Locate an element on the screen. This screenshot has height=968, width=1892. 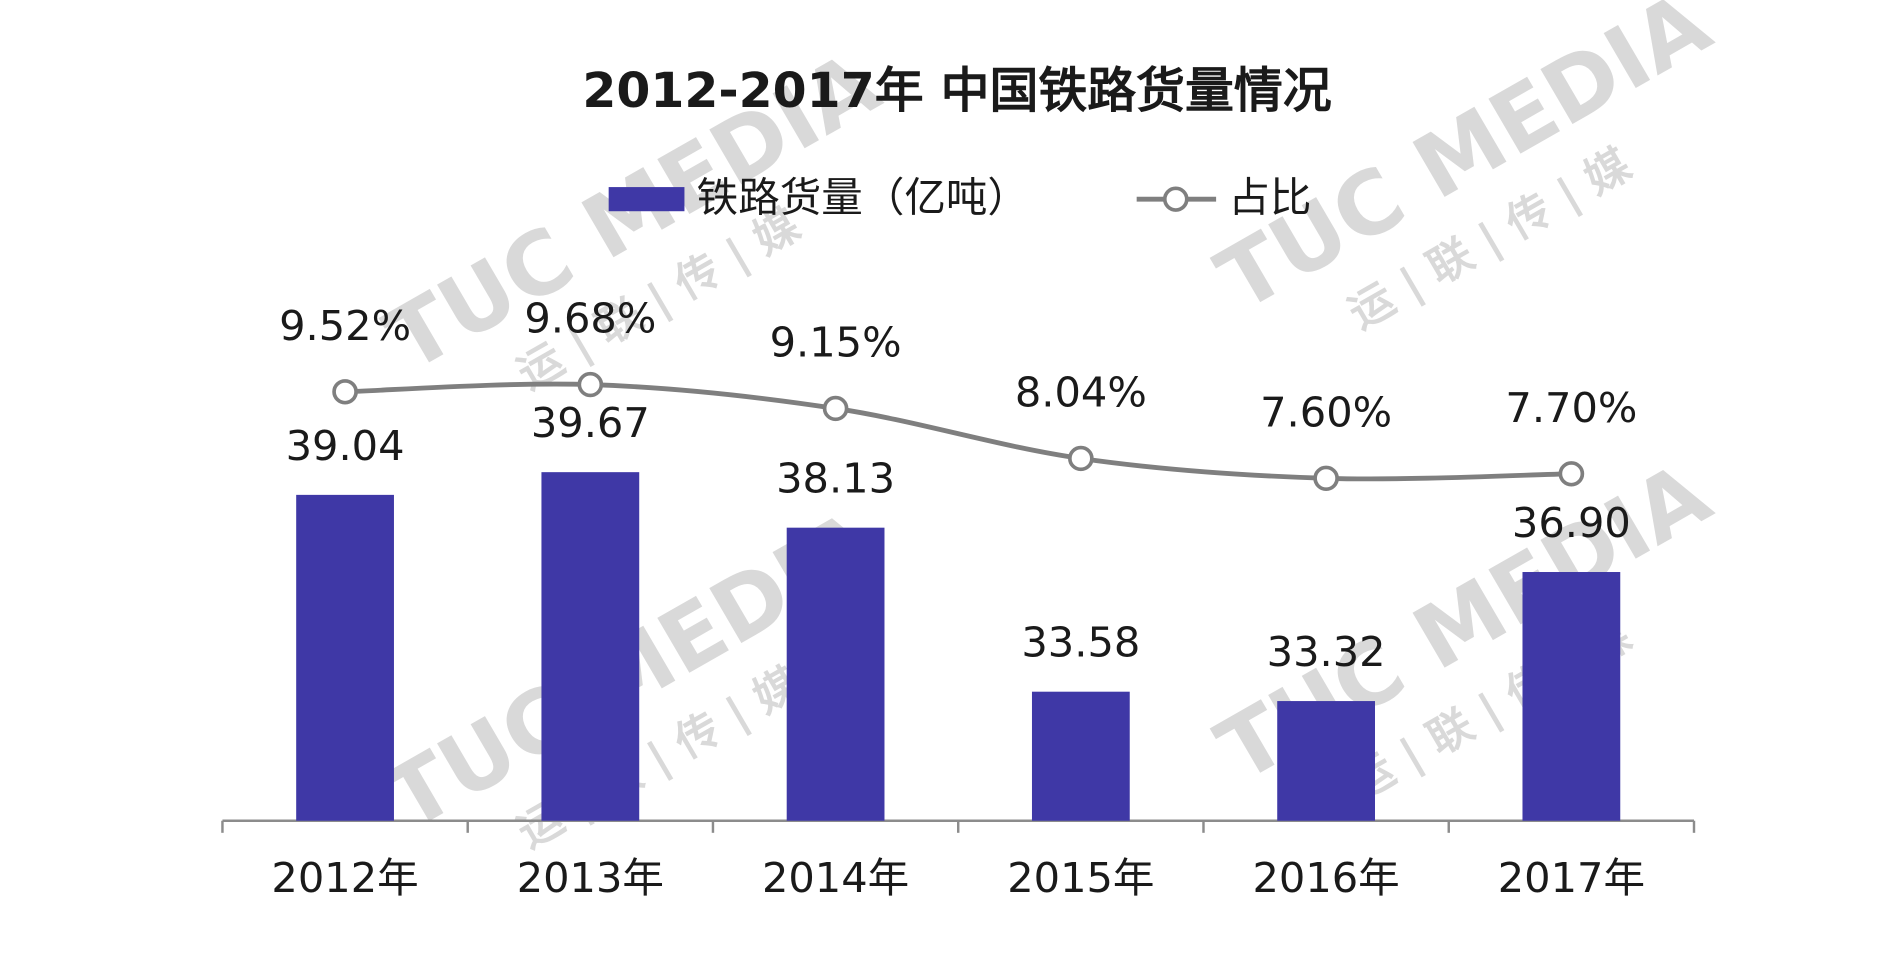
data-label: 36.90 is located at coordinates (1571, 523).